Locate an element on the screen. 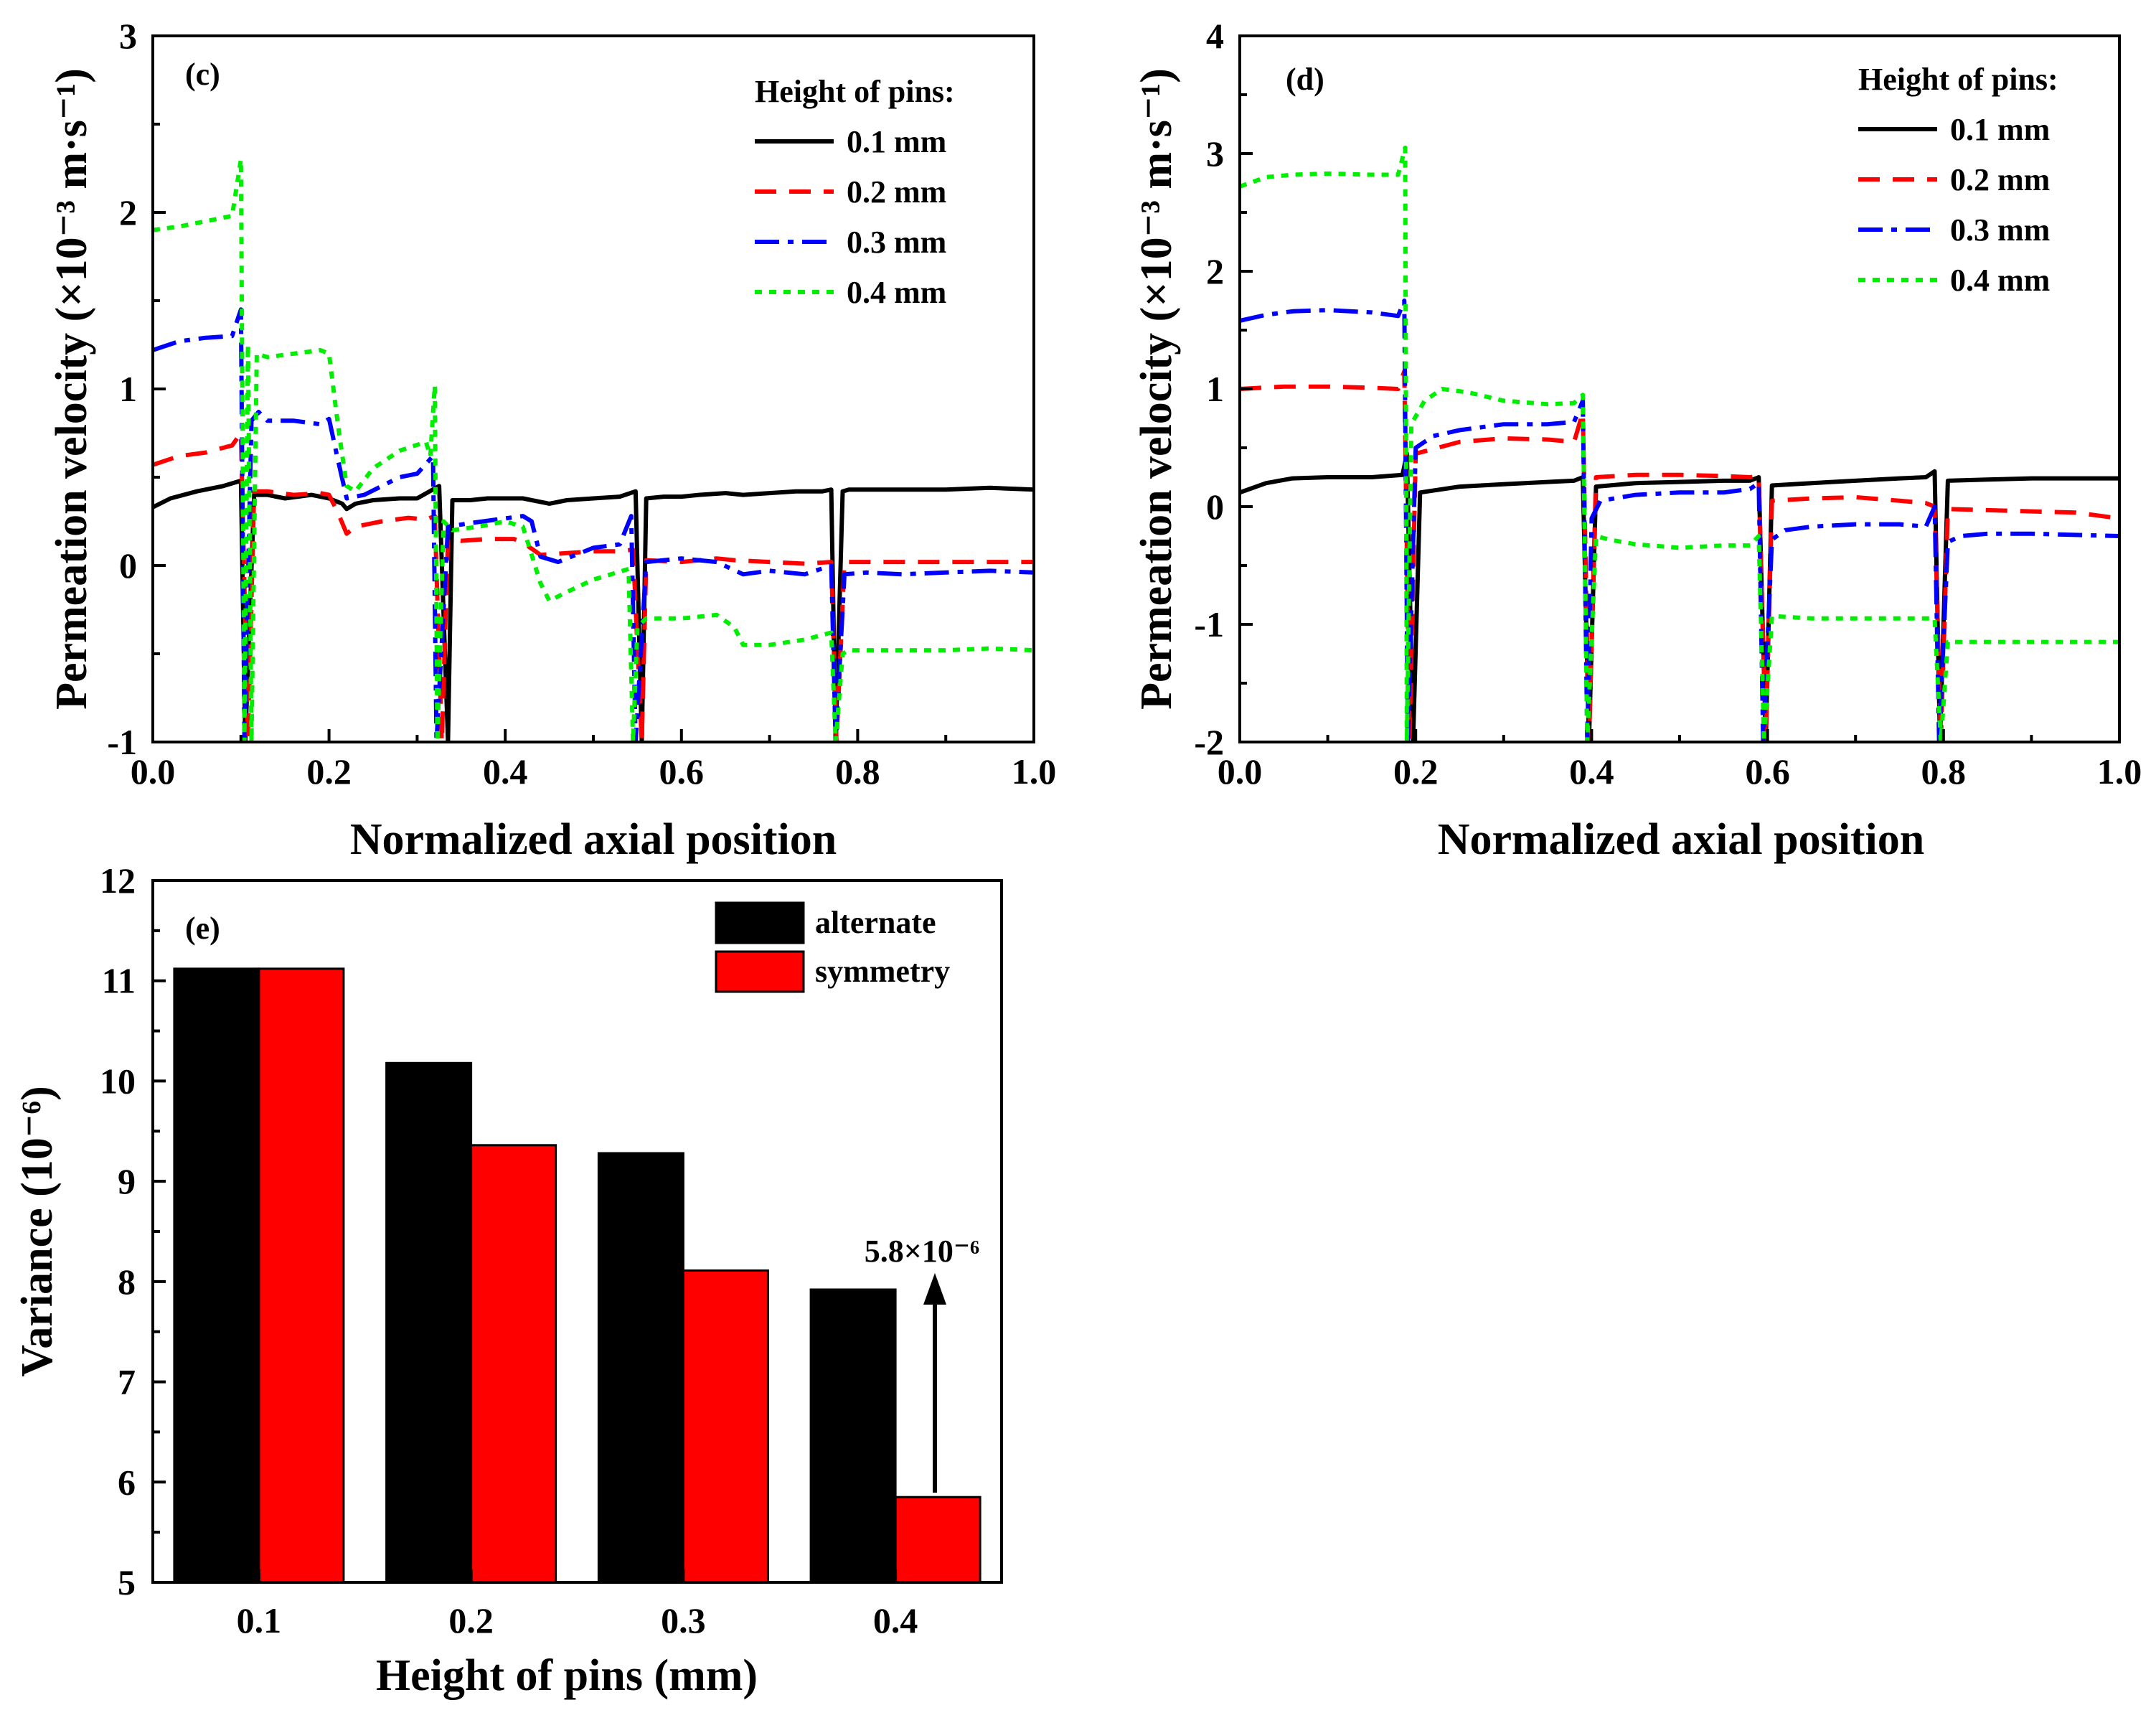  panel-c-x-tick-label: 0.6 is located at coordinates (682, 772).